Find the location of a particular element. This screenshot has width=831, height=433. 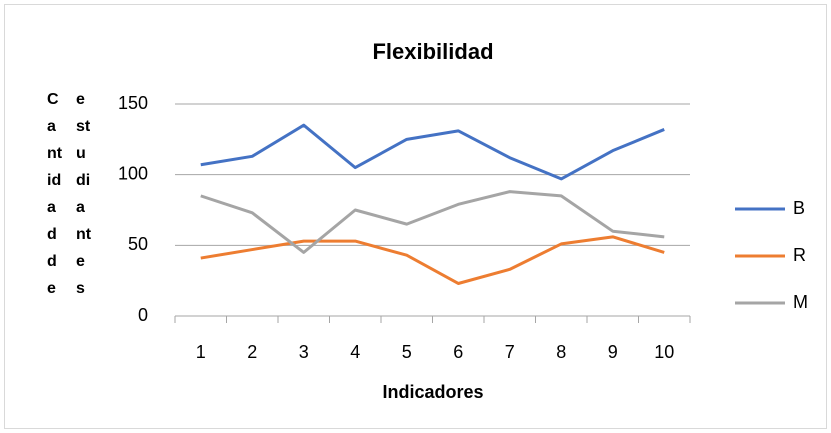

legend-label: B is located at coordinates (799, 208).